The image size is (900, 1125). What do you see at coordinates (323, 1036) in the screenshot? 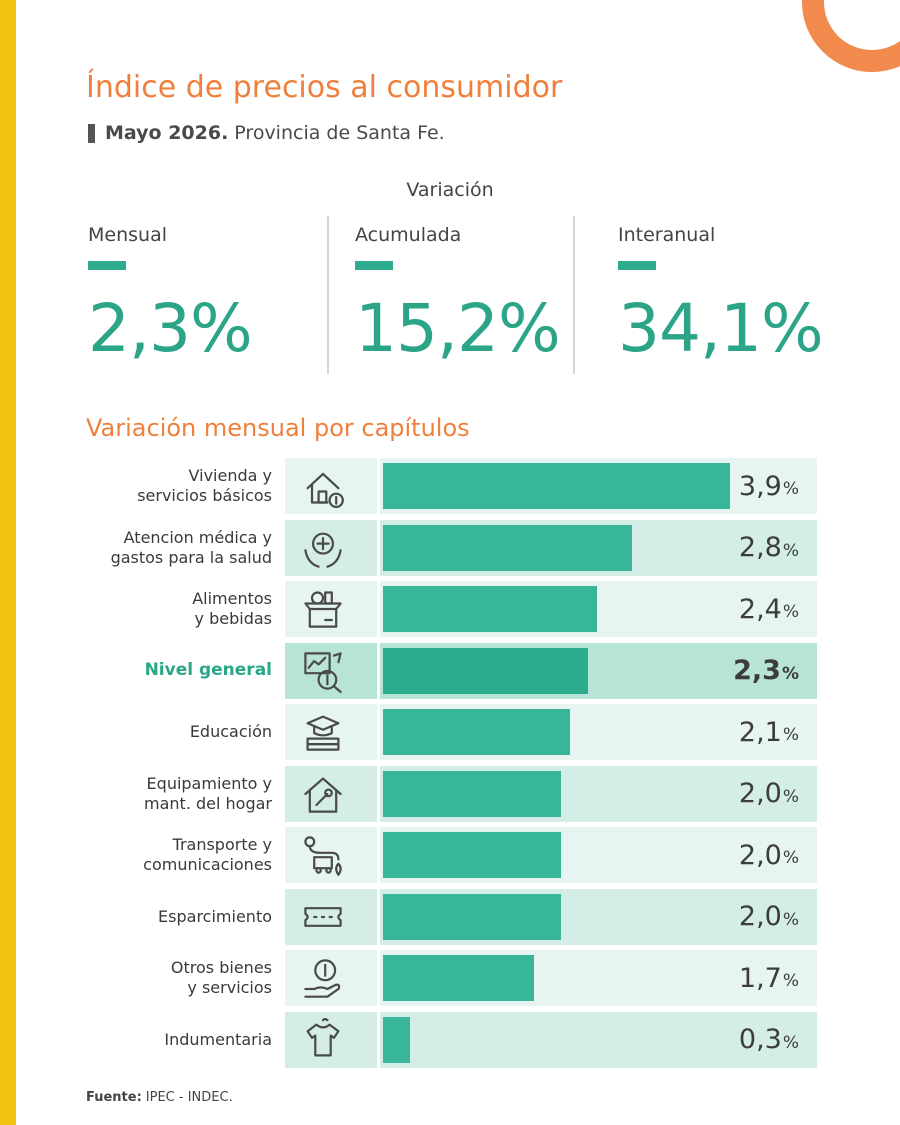
I see `clothing-icon` at bounding box center [323, 1036].